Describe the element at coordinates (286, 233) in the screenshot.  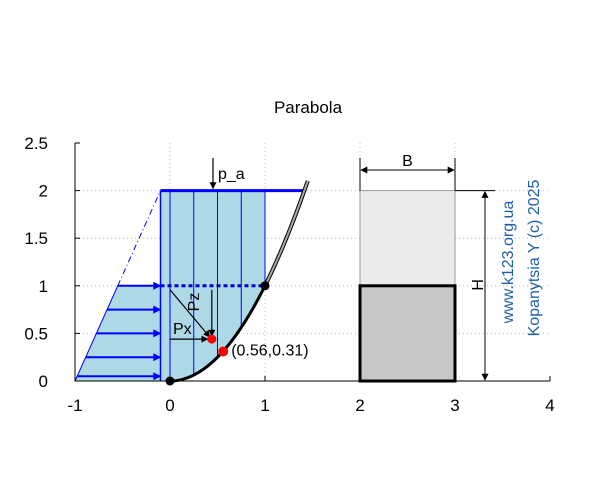
I see `parabola-upper` at that location.